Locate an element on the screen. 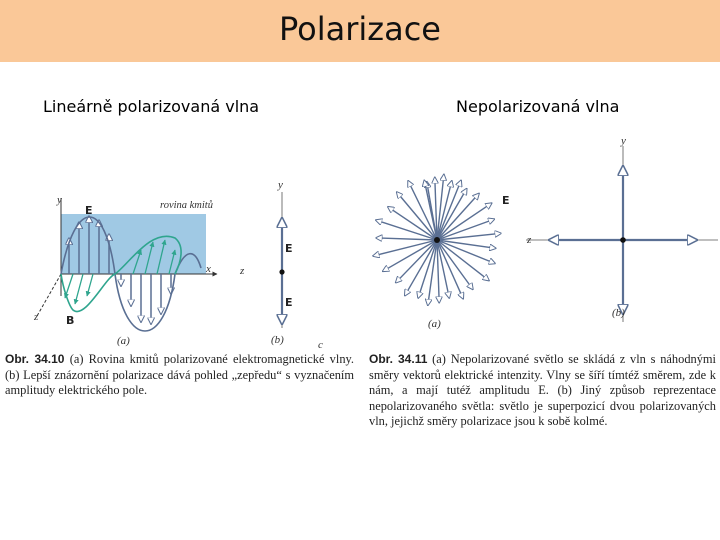  left-heading: Lineárně polarizovaná vlna is located at coordinates (151, 106).